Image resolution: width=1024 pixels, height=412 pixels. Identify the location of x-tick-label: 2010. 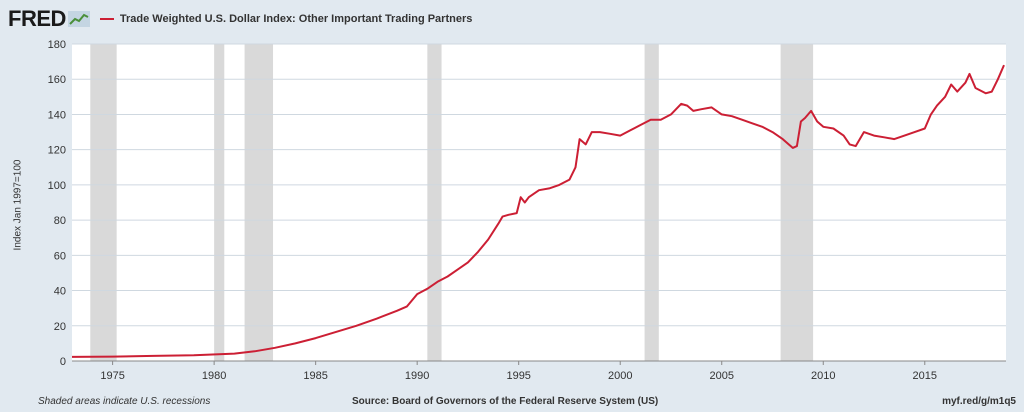
(823, 376).